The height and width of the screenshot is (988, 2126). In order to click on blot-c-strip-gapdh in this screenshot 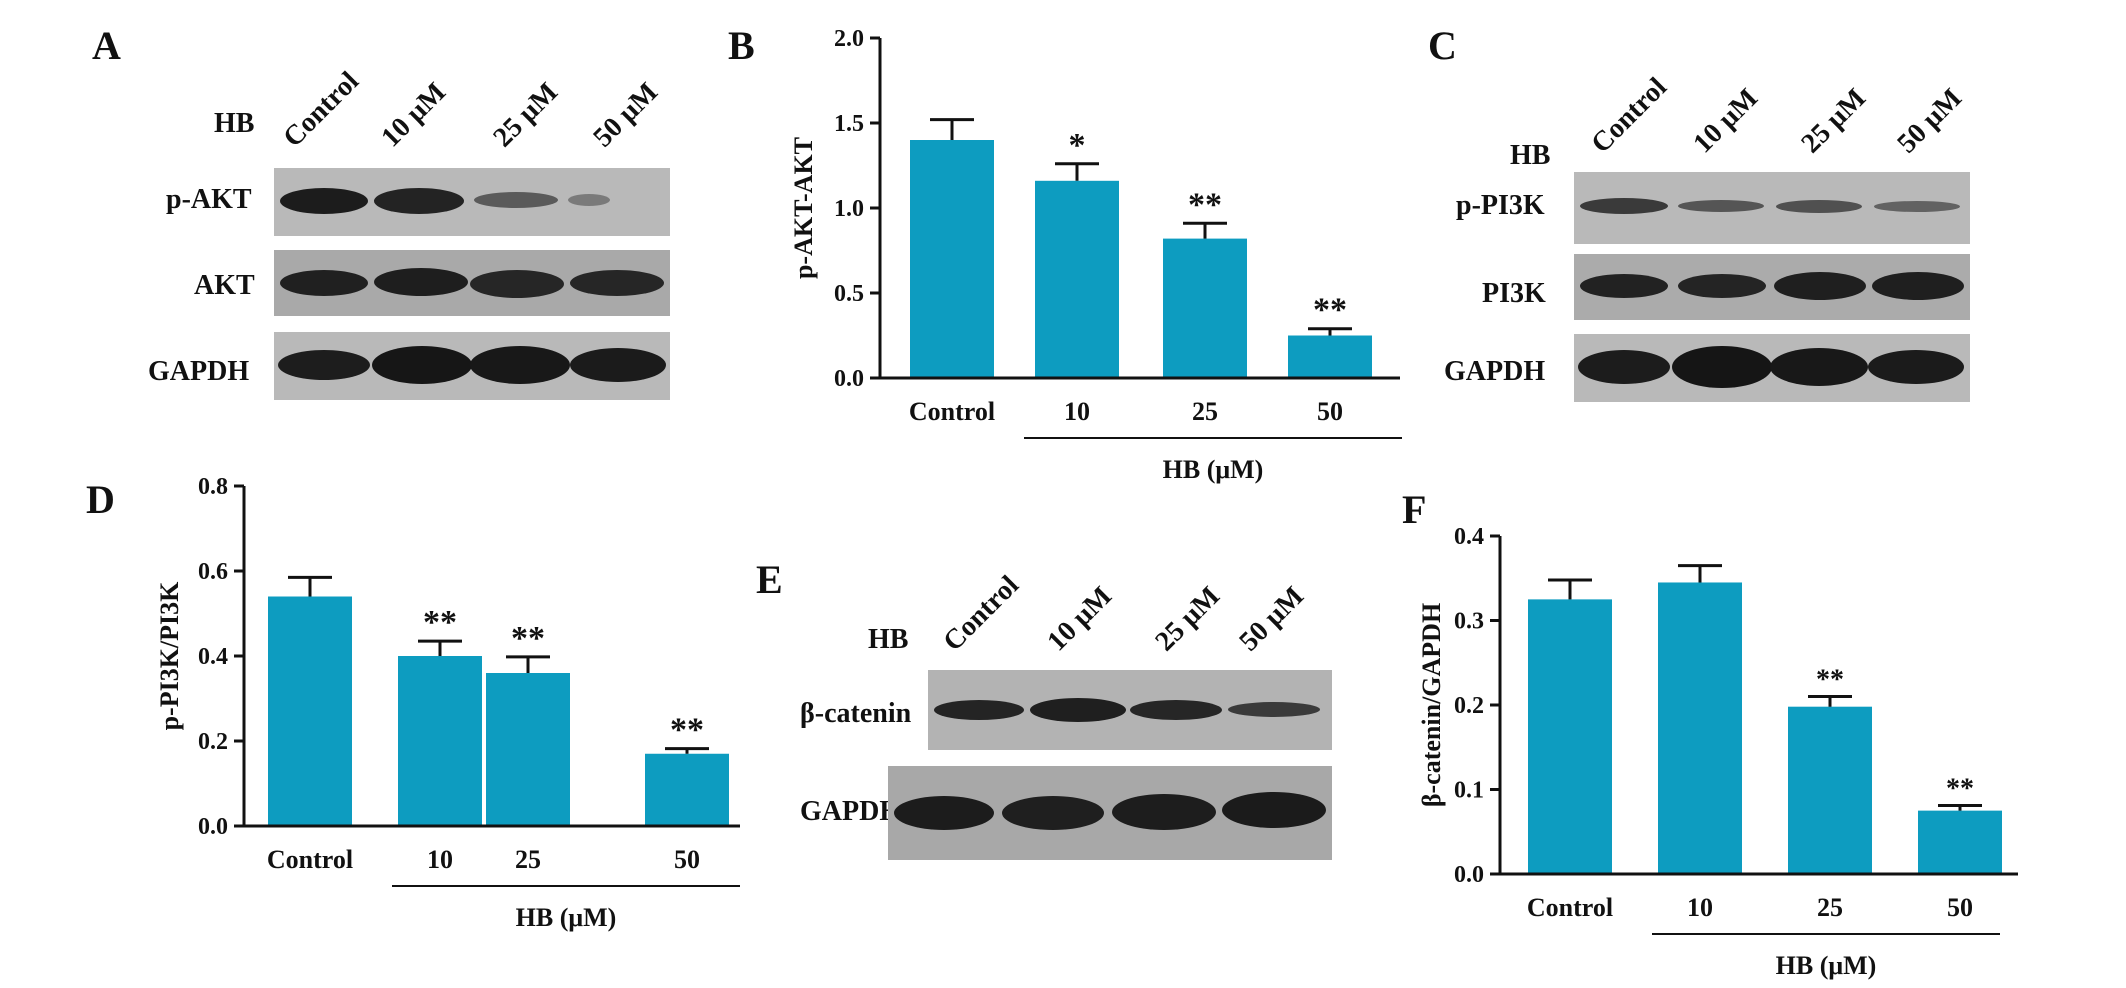, I will do `click(1772, 368)`.